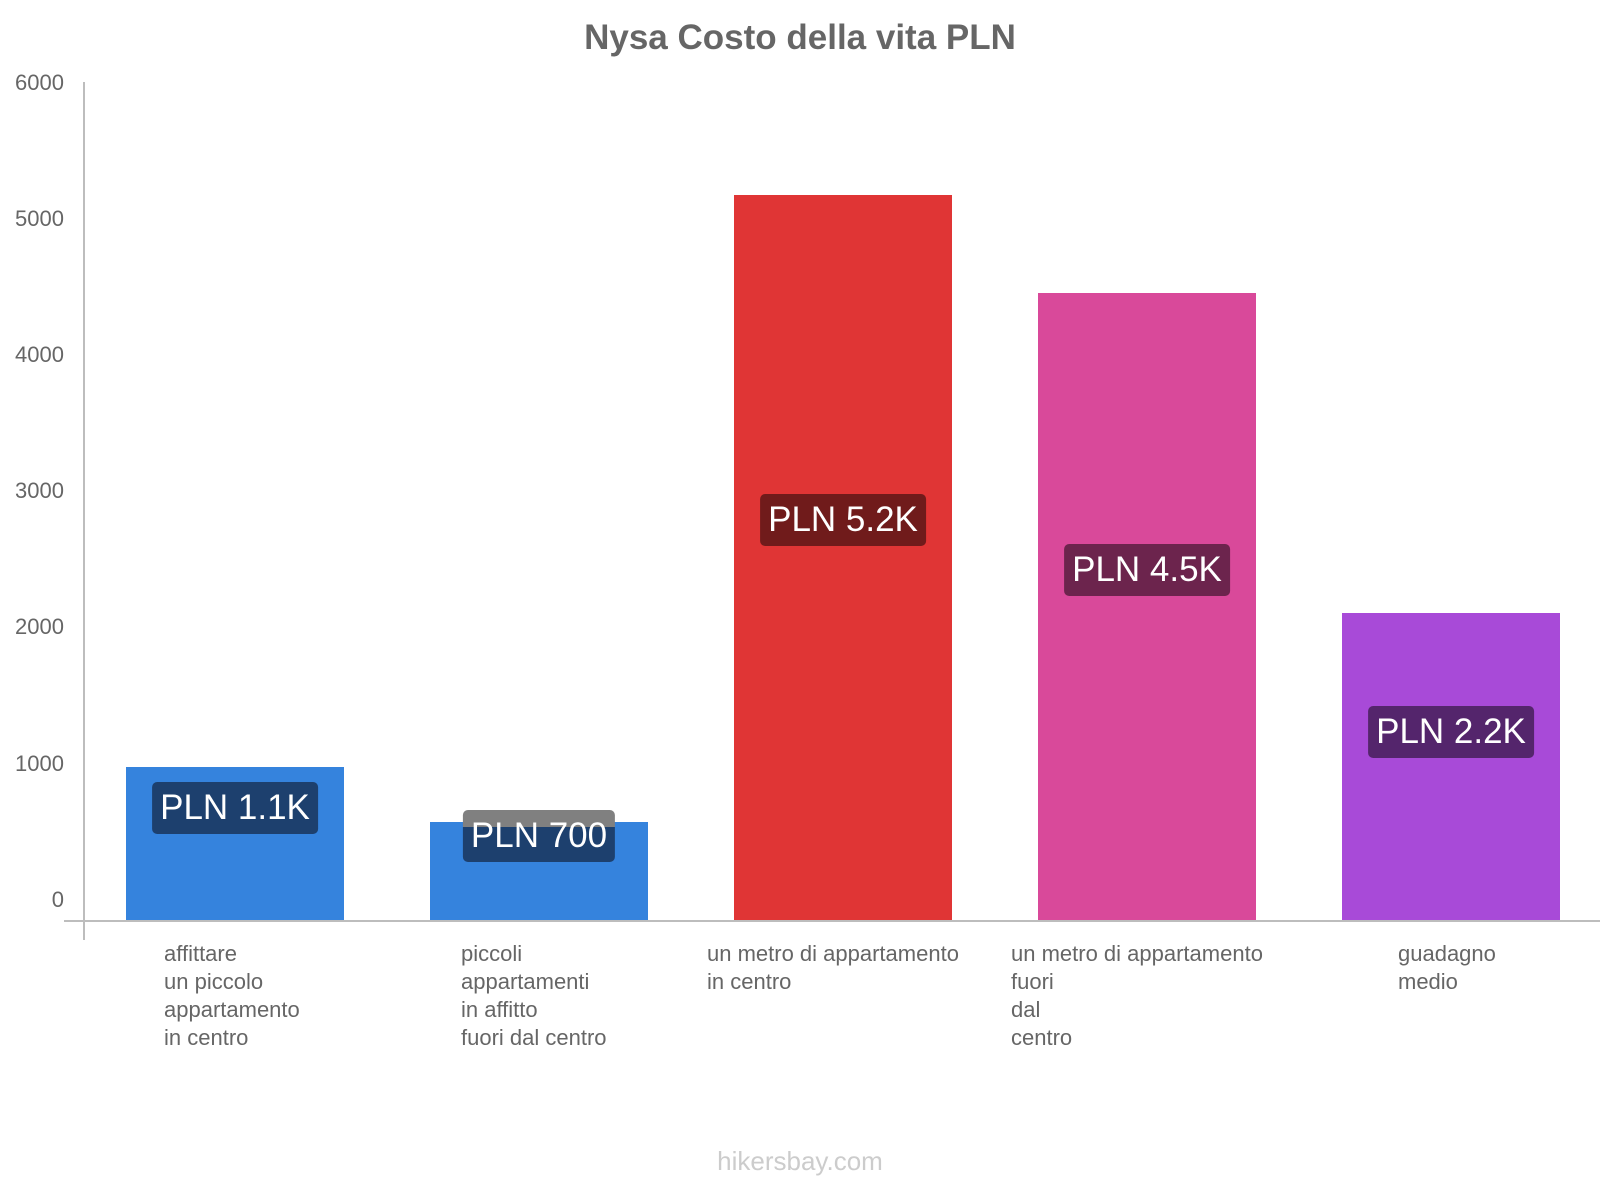 The height and width of the screenshot is (1200, 1600). I want to click on value-label: PLN 700, so click(539, 836).